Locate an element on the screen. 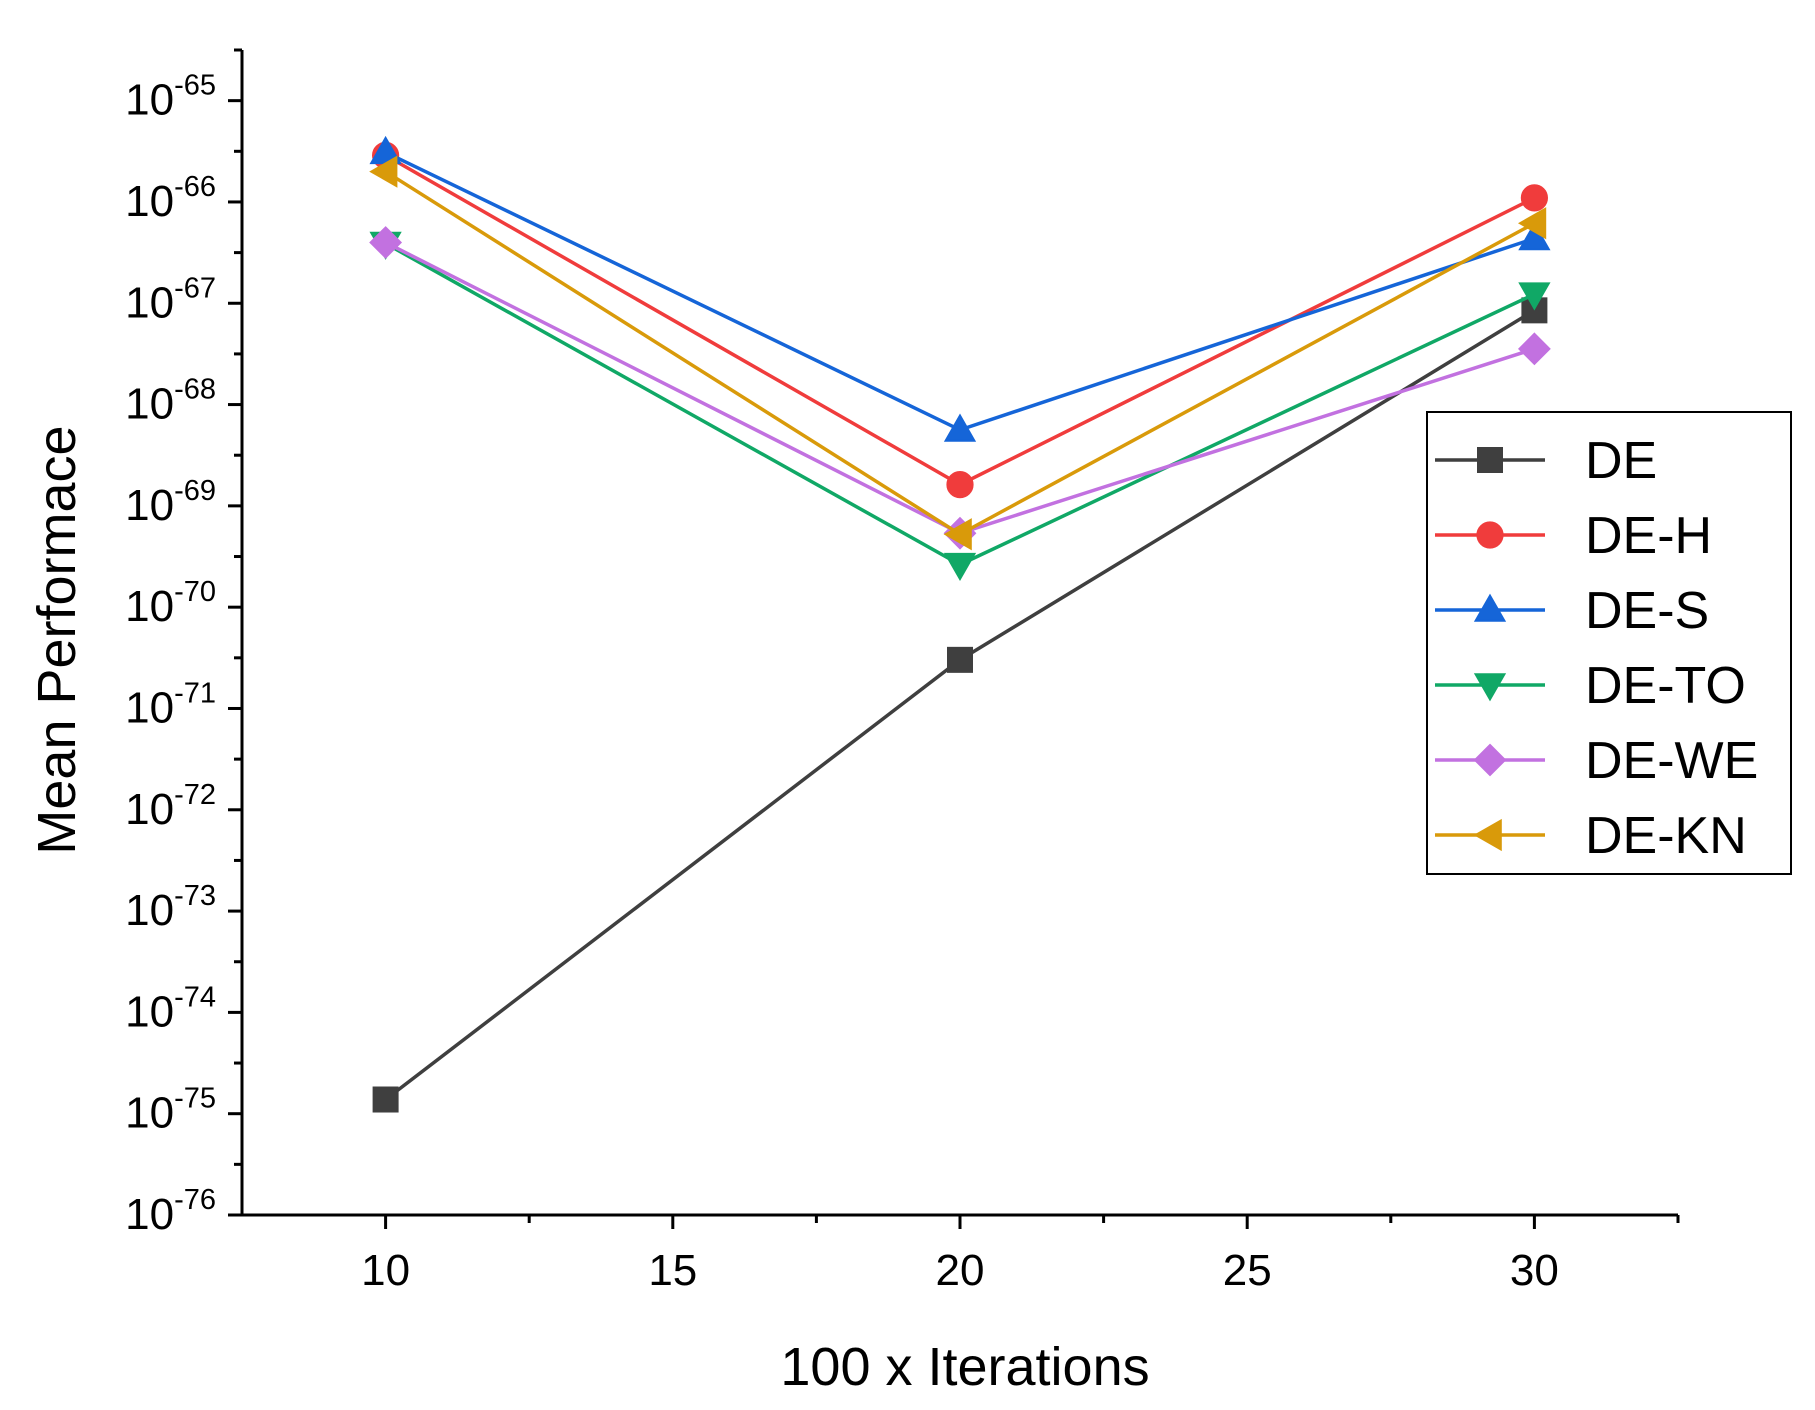 This screenshot has height=1410, width=1815. legend-item: DE-H is located at coordinates (1573, 536).